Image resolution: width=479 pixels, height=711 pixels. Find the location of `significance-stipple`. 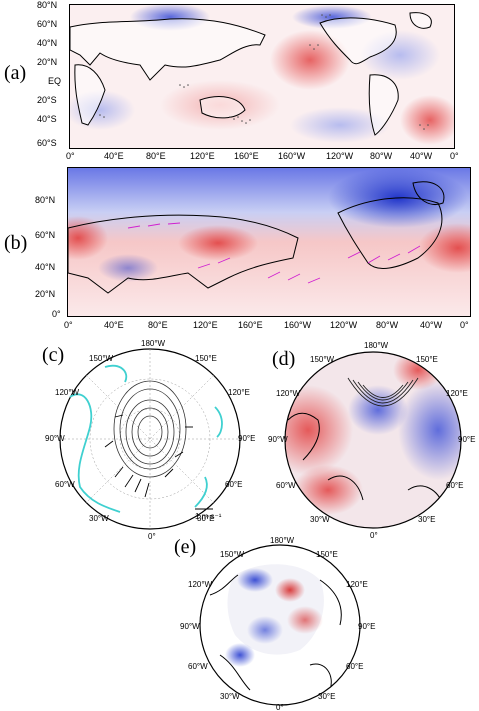

significance-stipple is located at coordinates (264, 72).